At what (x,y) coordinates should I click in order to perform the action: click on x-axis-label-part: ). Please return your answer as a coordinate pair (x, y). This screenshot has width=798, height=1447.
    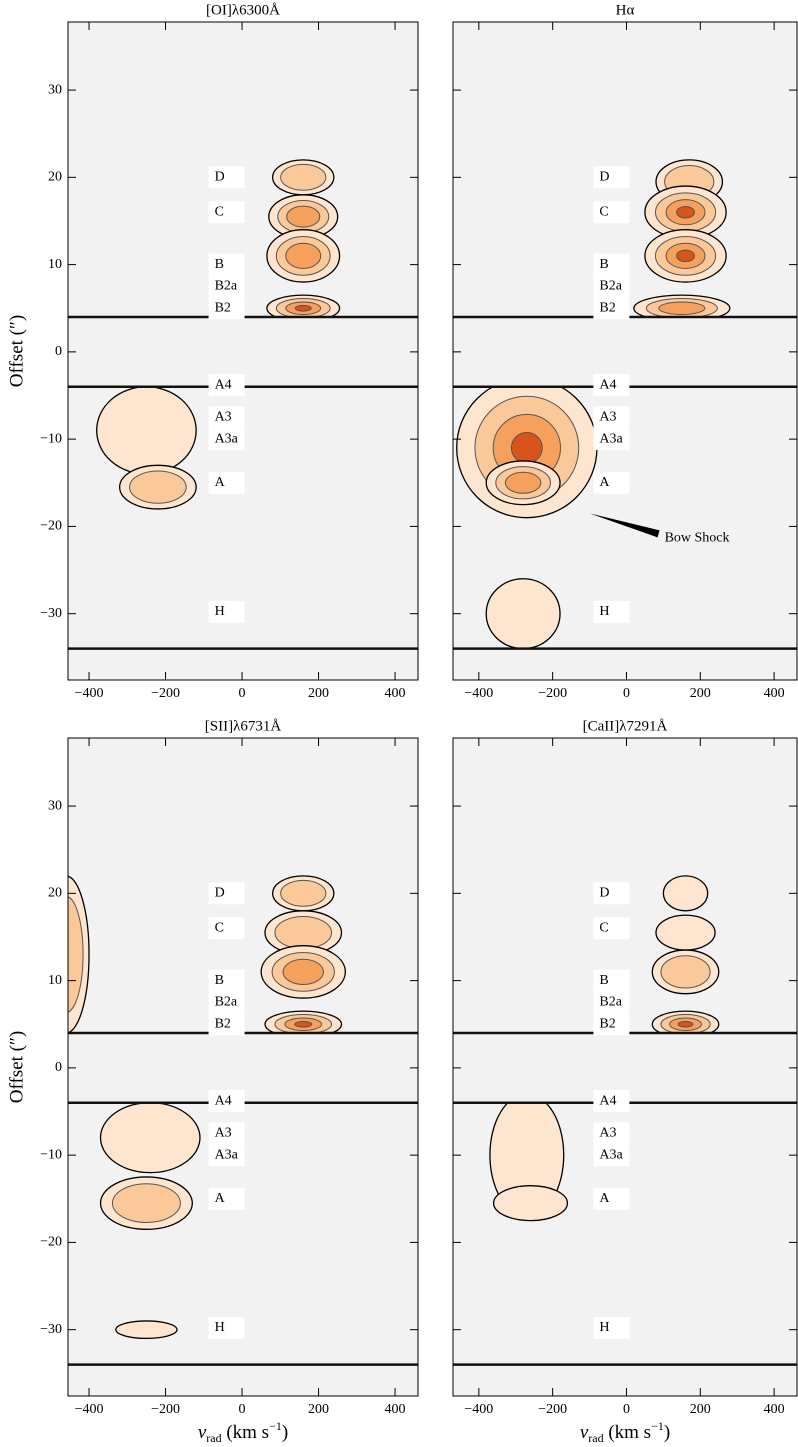
    Looking at the image, I should click on (667, 1432).